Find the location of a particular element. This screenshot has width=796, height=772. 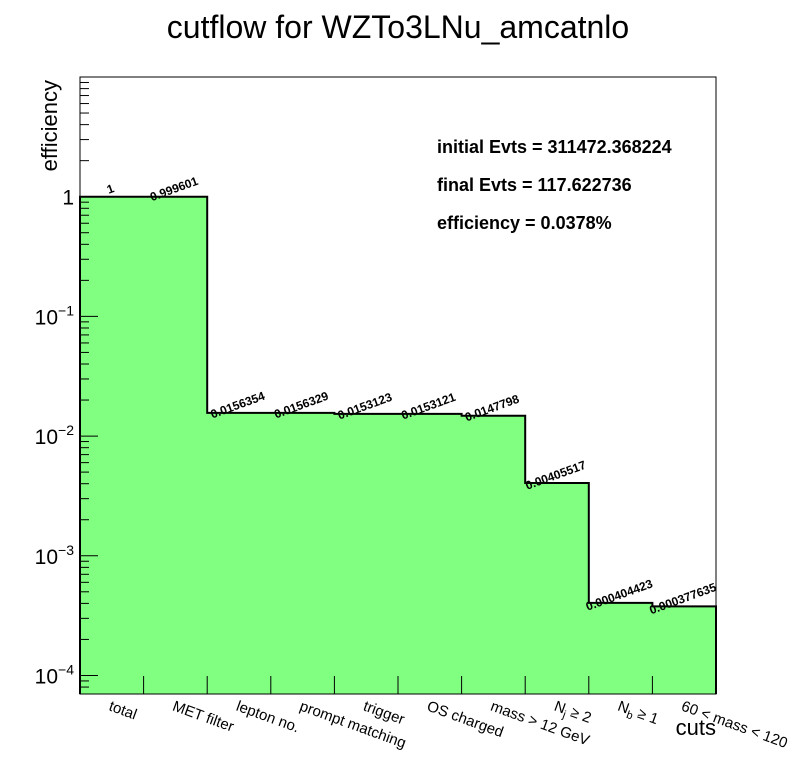

x-axis-label: cuts is located at coordinates (696, 727).